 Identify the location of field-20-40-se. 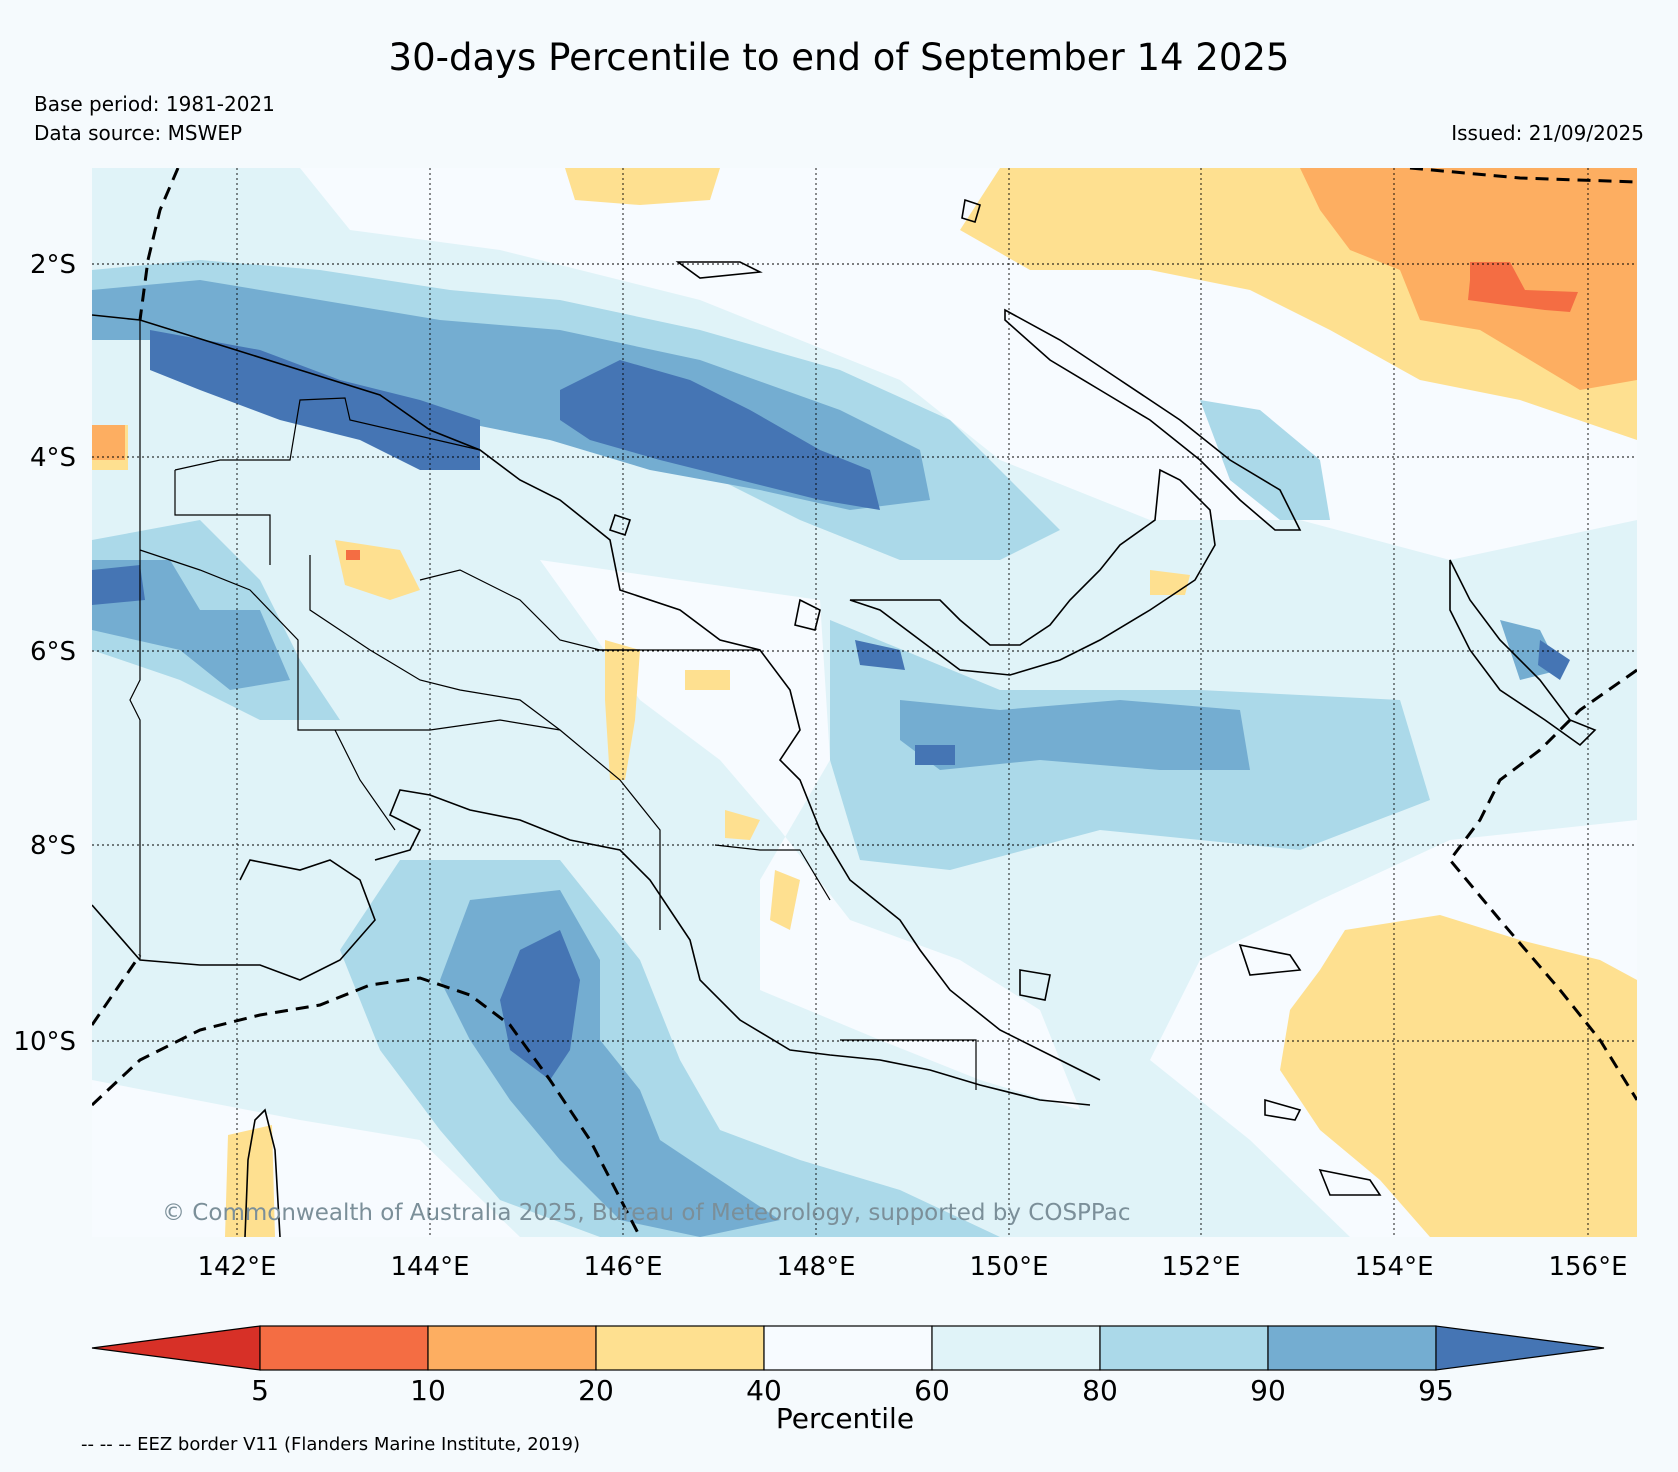
(1458, 1076).